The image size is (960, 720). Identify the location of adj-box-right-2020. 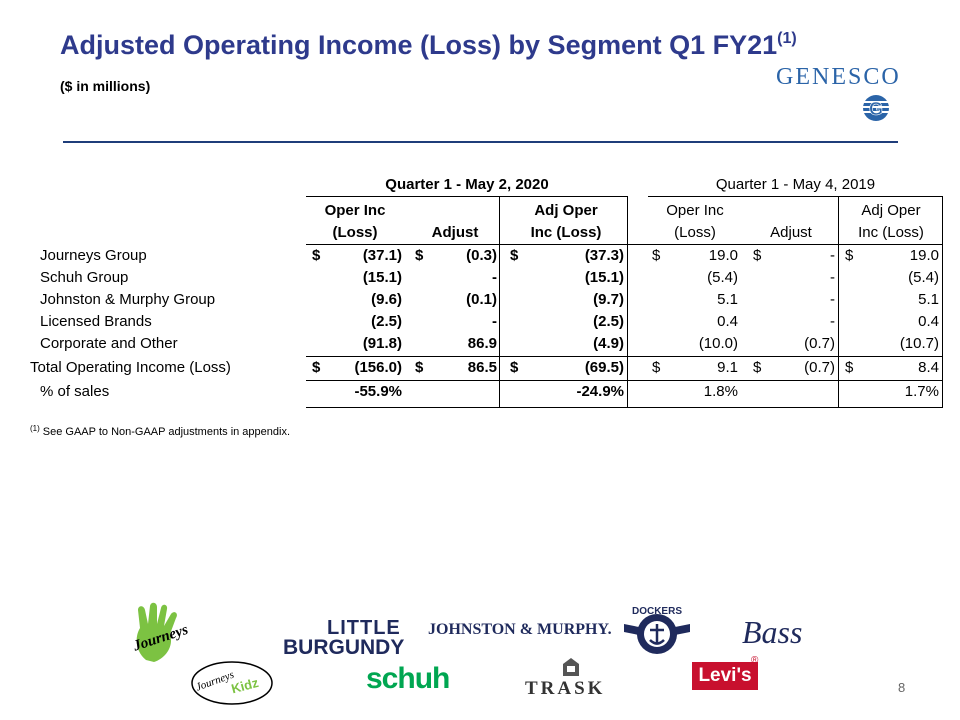
(627, 302).